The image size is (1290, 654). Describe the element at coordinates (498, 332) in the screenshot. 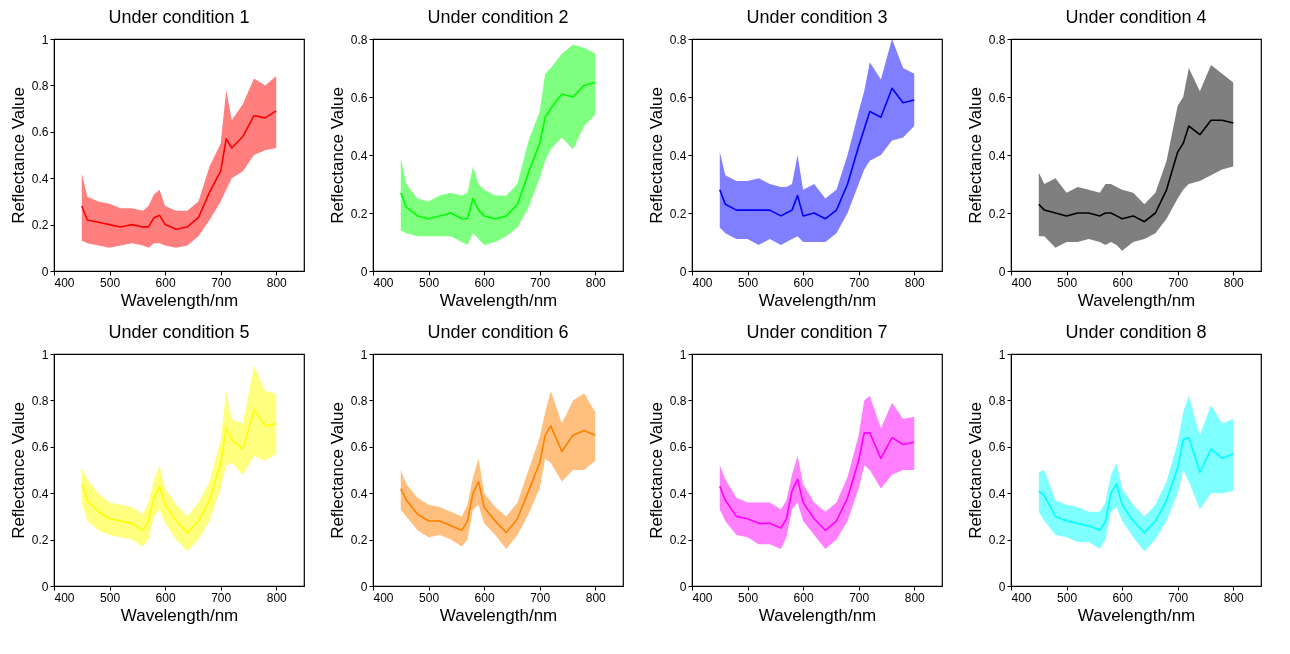

I see `chart-title: Under condition 6` at that location.